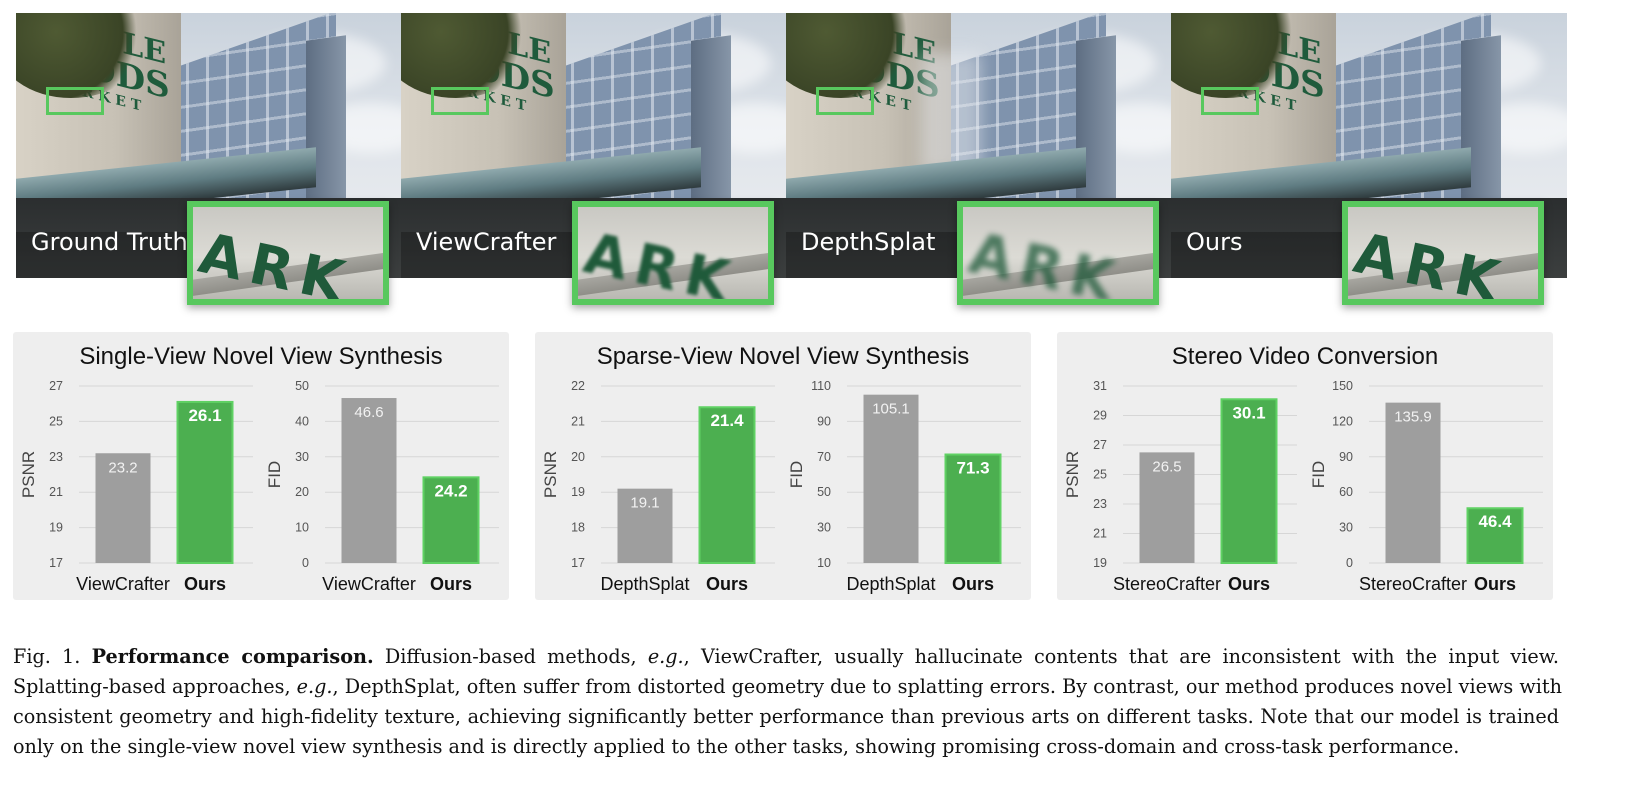 The image size is (1631, 797). What do you see at coordinates (52, 656) in the screenshot?
I see `caption-text: Fig. 1.` at bounding box center [52, 656].